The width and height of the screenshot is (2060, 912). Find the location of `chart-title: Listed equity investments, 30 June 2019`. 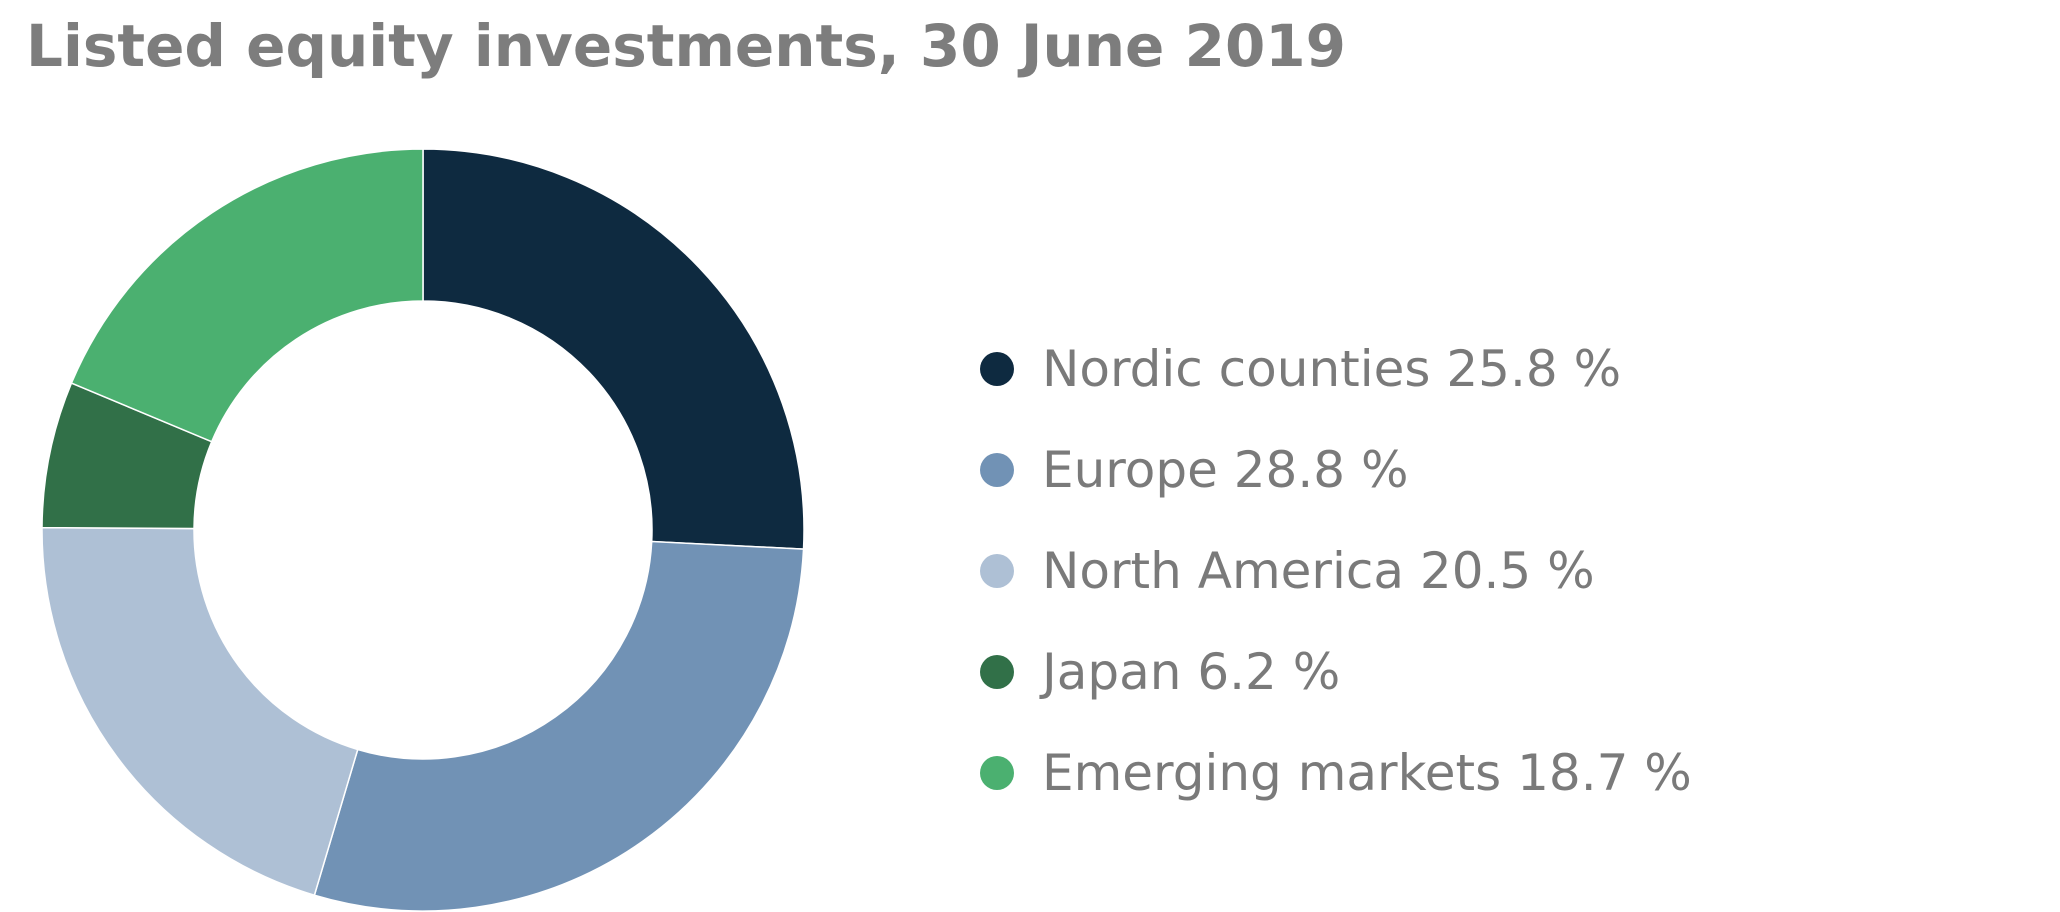

chart-title: Listed equity investments, 30 June 2019 is located at coordinates (686, 46).